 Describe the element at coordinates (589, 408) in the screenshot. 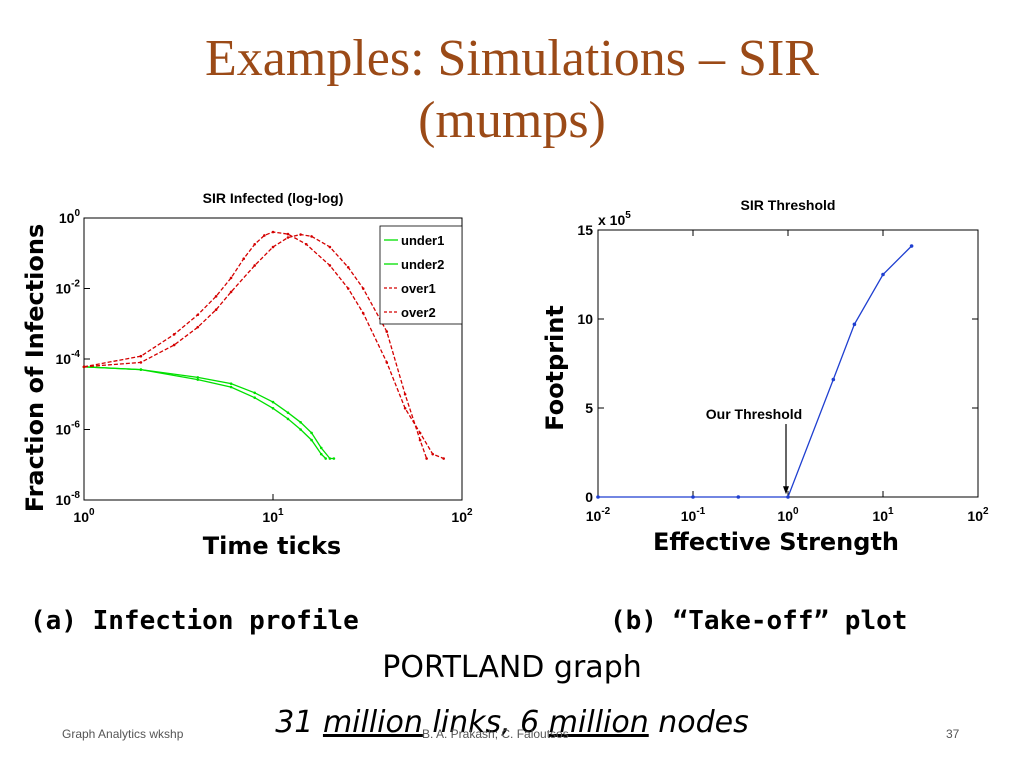

I see `y-tick-label: 5` at that location.